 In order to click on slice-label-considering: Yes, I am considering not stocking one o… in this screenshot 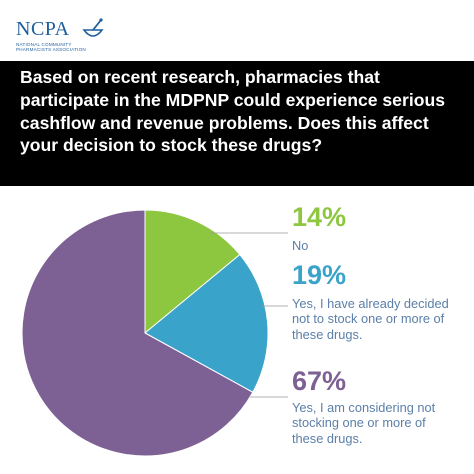, I will do `click(364, 423)`.